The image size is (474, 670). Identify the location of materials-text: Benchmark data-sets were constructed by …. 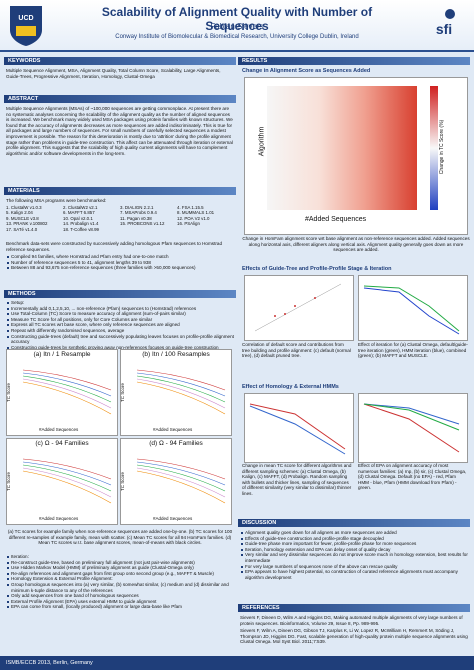
(114, 246).